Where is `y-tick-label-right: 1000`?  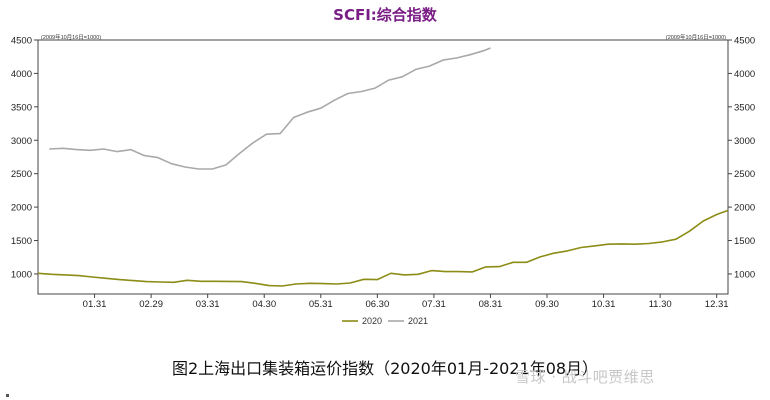
y-tick-label-right: 1000 is located at coordinates (744, 274).